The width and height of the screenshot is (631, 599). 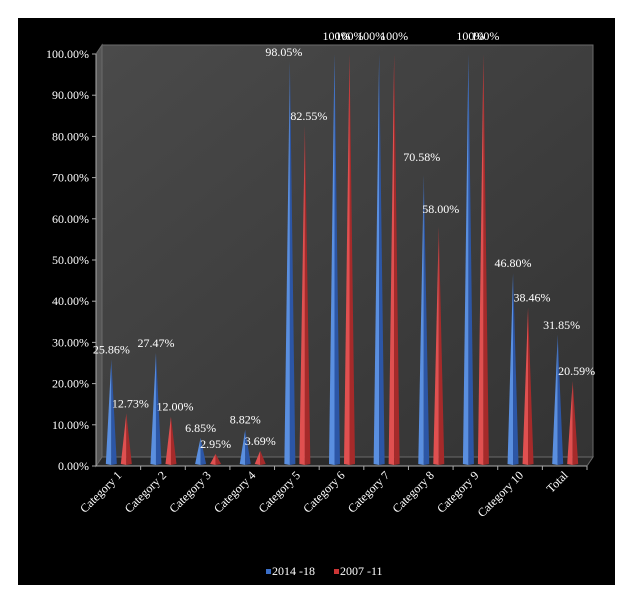 I want to click on data-label: 82.55%, so click(x=308, y=116).